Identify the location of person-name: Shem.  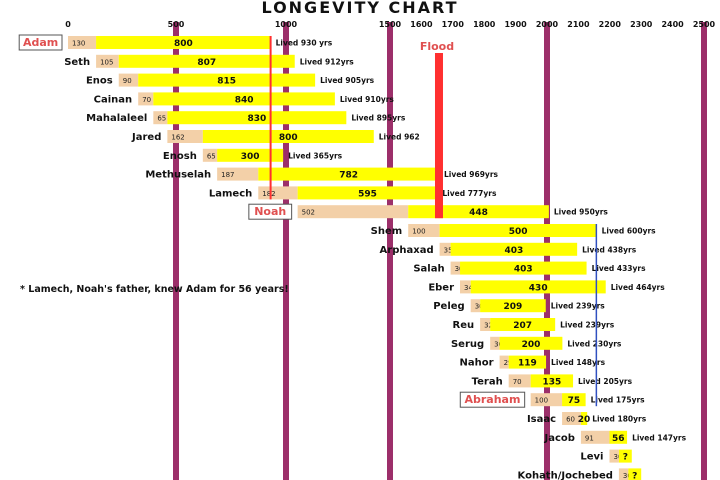
(387, 231).